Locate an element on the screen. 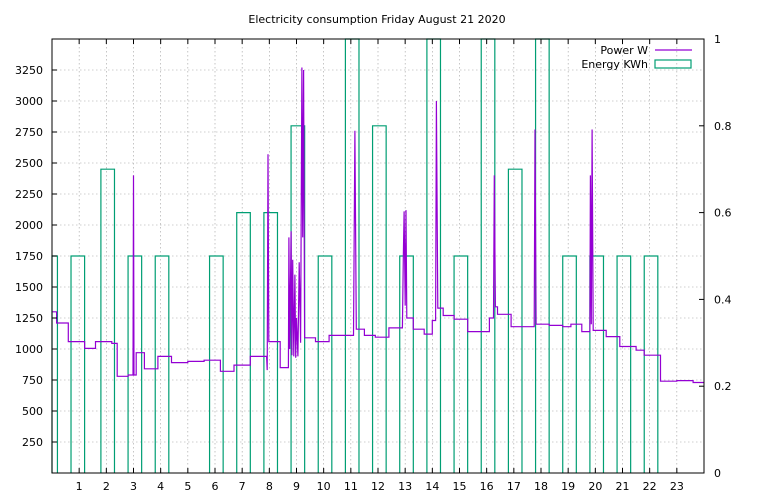  y2-tick-label: 0.6 is located at coordinates (723, 213).